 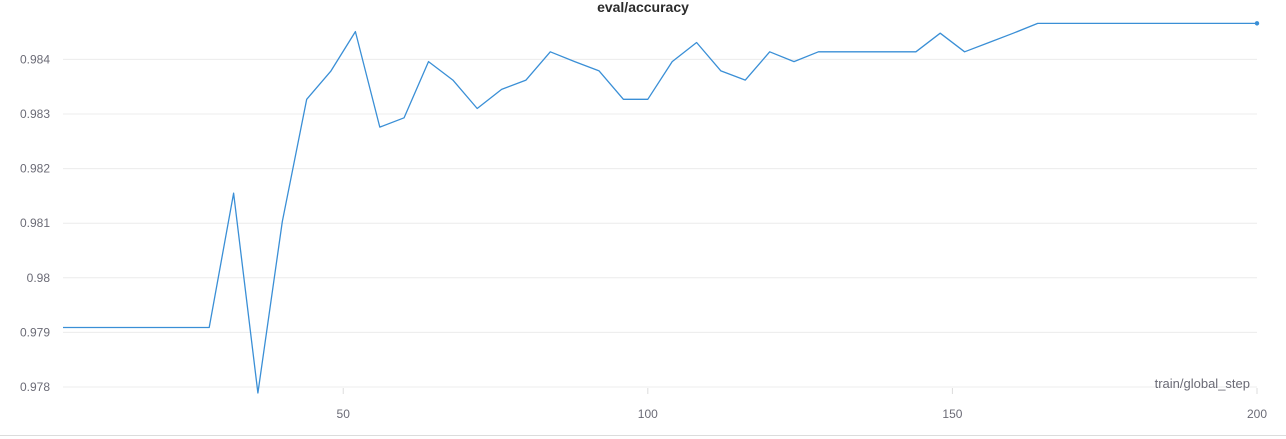 I want to click on y-tick-label: 0.983, so click(x=35, y=114).